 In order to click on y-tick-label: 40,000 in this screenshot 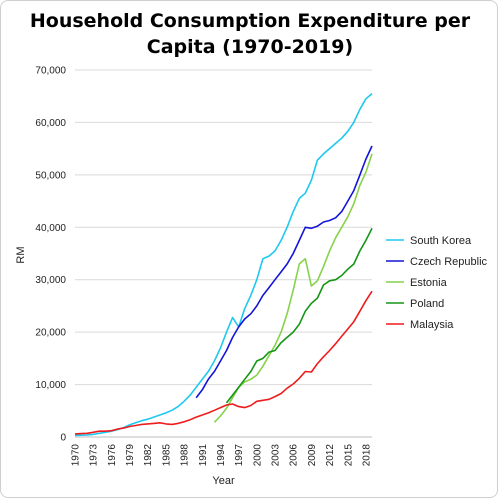, I will do `click(50, 228)`.